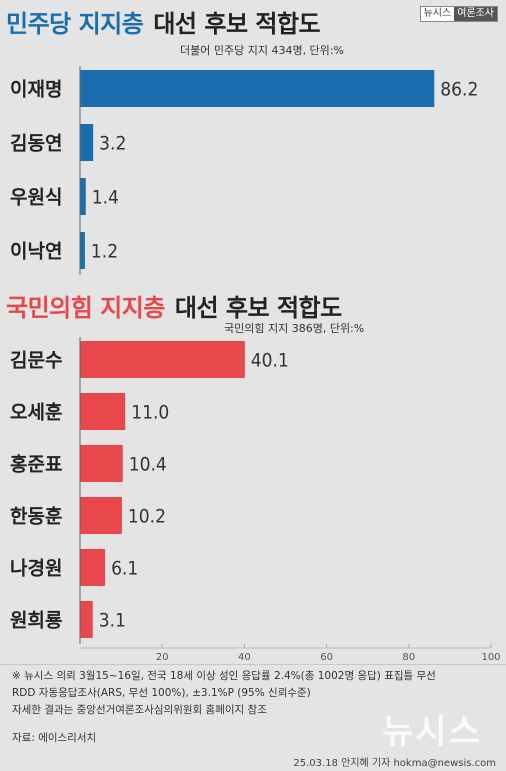 The width and height of the screenshot is (506, 771). I want to click on top-value-label: 1.2, so click(104, 252).